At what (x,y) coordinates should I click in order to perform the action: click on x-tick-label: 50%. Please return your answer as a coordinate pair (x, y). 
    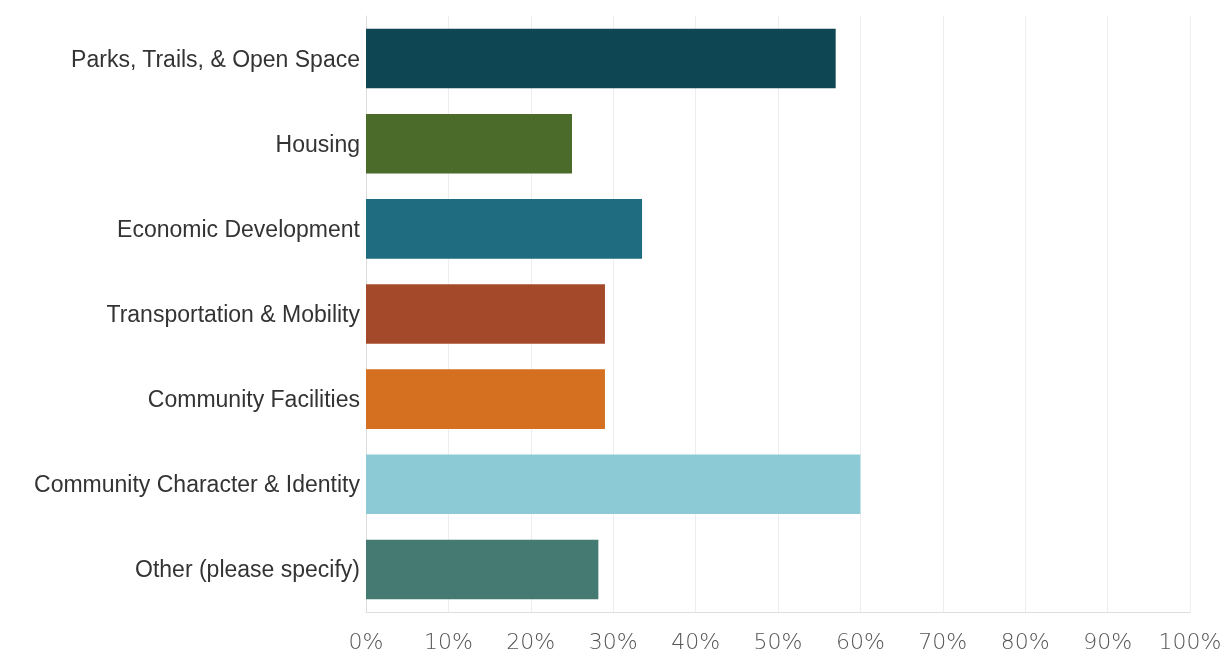
    Looking at the image, I should click on (778, 641).